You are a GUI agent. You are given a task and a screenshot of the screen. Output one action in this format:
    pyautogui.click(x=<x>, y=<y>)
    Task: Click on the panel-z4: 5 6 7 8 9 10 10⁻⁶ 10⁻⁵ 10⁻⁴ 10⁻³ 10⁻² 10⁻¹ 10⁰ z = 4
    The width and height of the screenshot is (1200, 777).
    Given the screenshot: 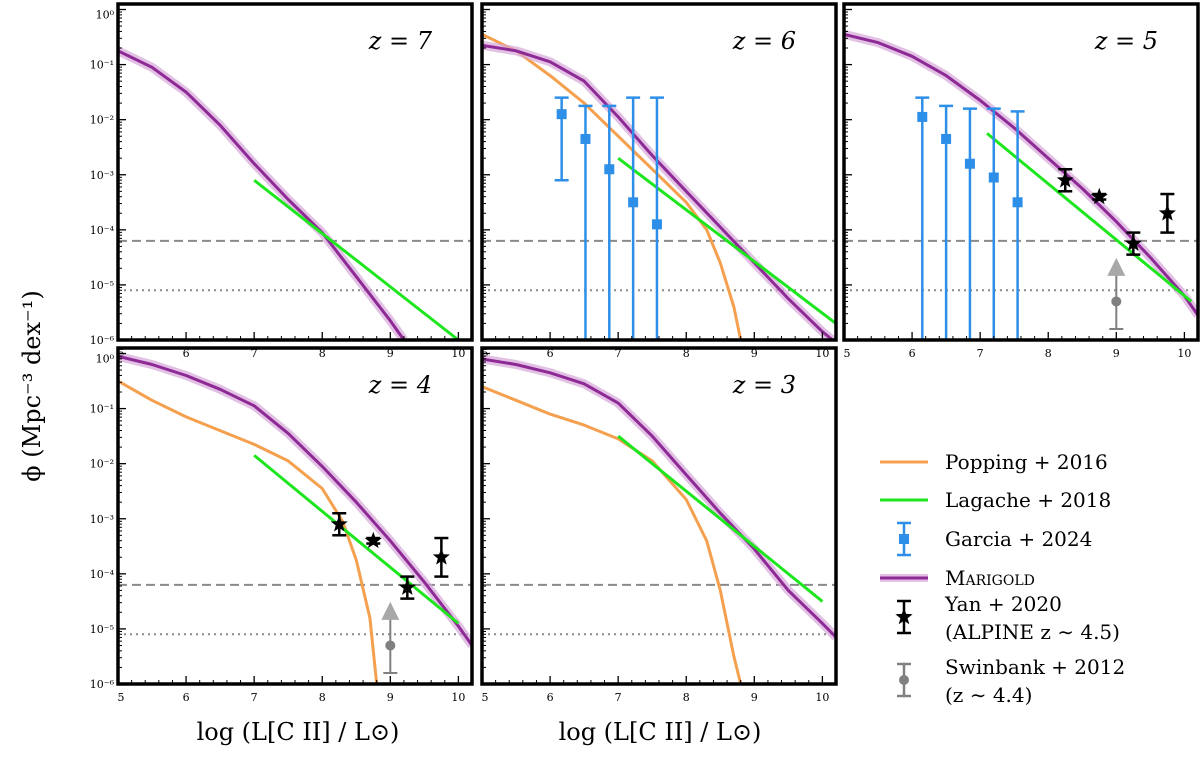 What is the action you would take?
    pyautogui.click(x=282, y=525)
    